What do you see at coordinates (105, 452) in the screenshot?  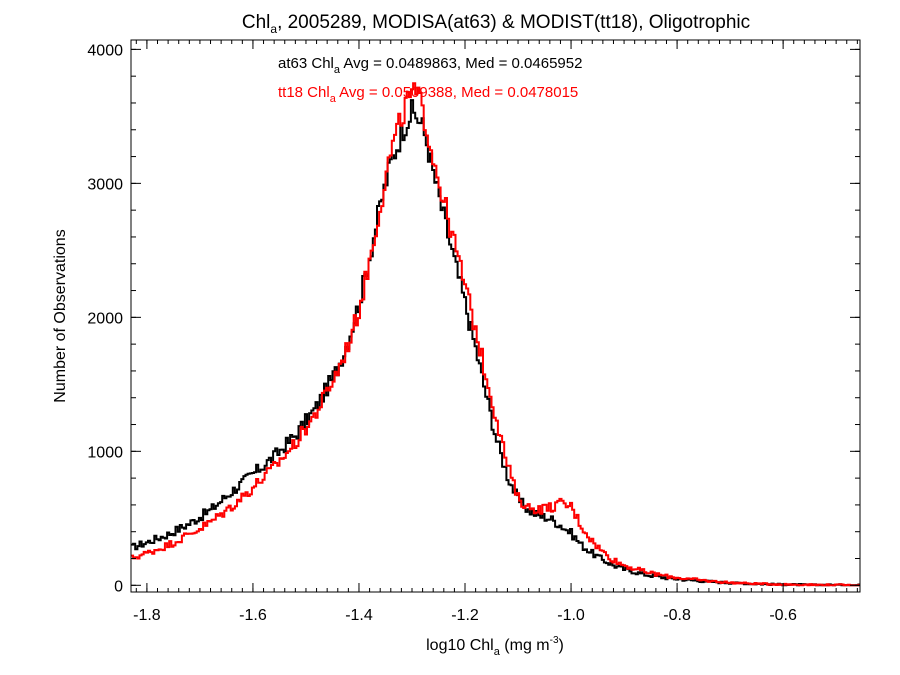 I see `y-tick-label: 1000` at bounding box center [105, 452].